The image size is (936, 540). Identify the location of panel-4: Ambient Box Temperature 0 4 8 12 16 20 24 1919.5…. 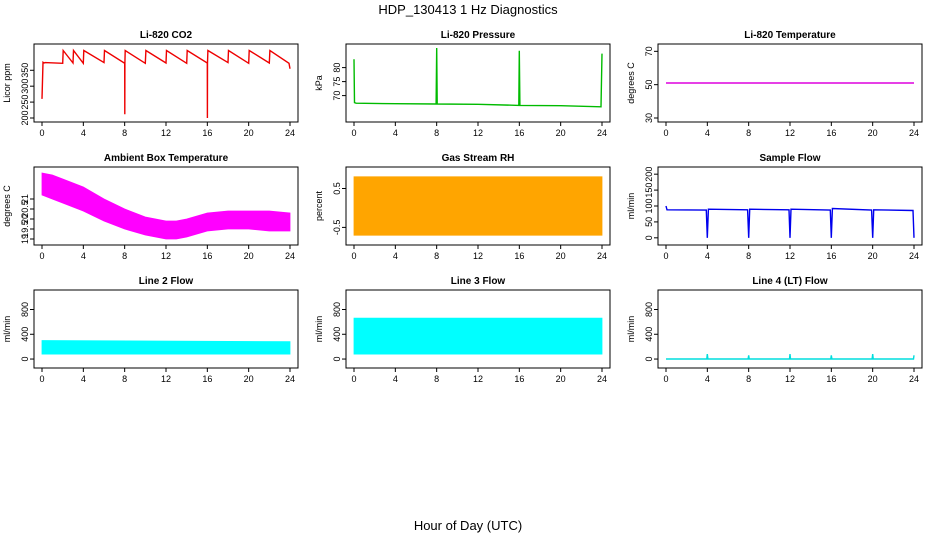
(150, 207).